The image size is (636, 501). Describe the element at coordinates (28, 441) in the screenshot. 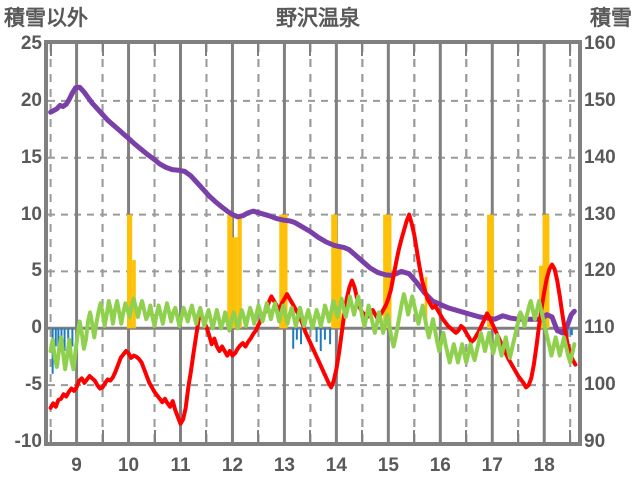

I see `left-axis-tick-label: -10` at that location.